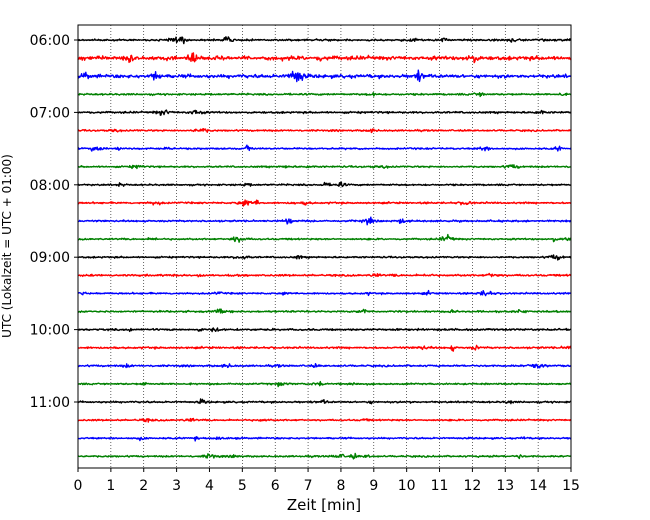 The width and height of the screenshot is (650, 520). I want to click on y-tick-label: 11:00, so click(50, 403).